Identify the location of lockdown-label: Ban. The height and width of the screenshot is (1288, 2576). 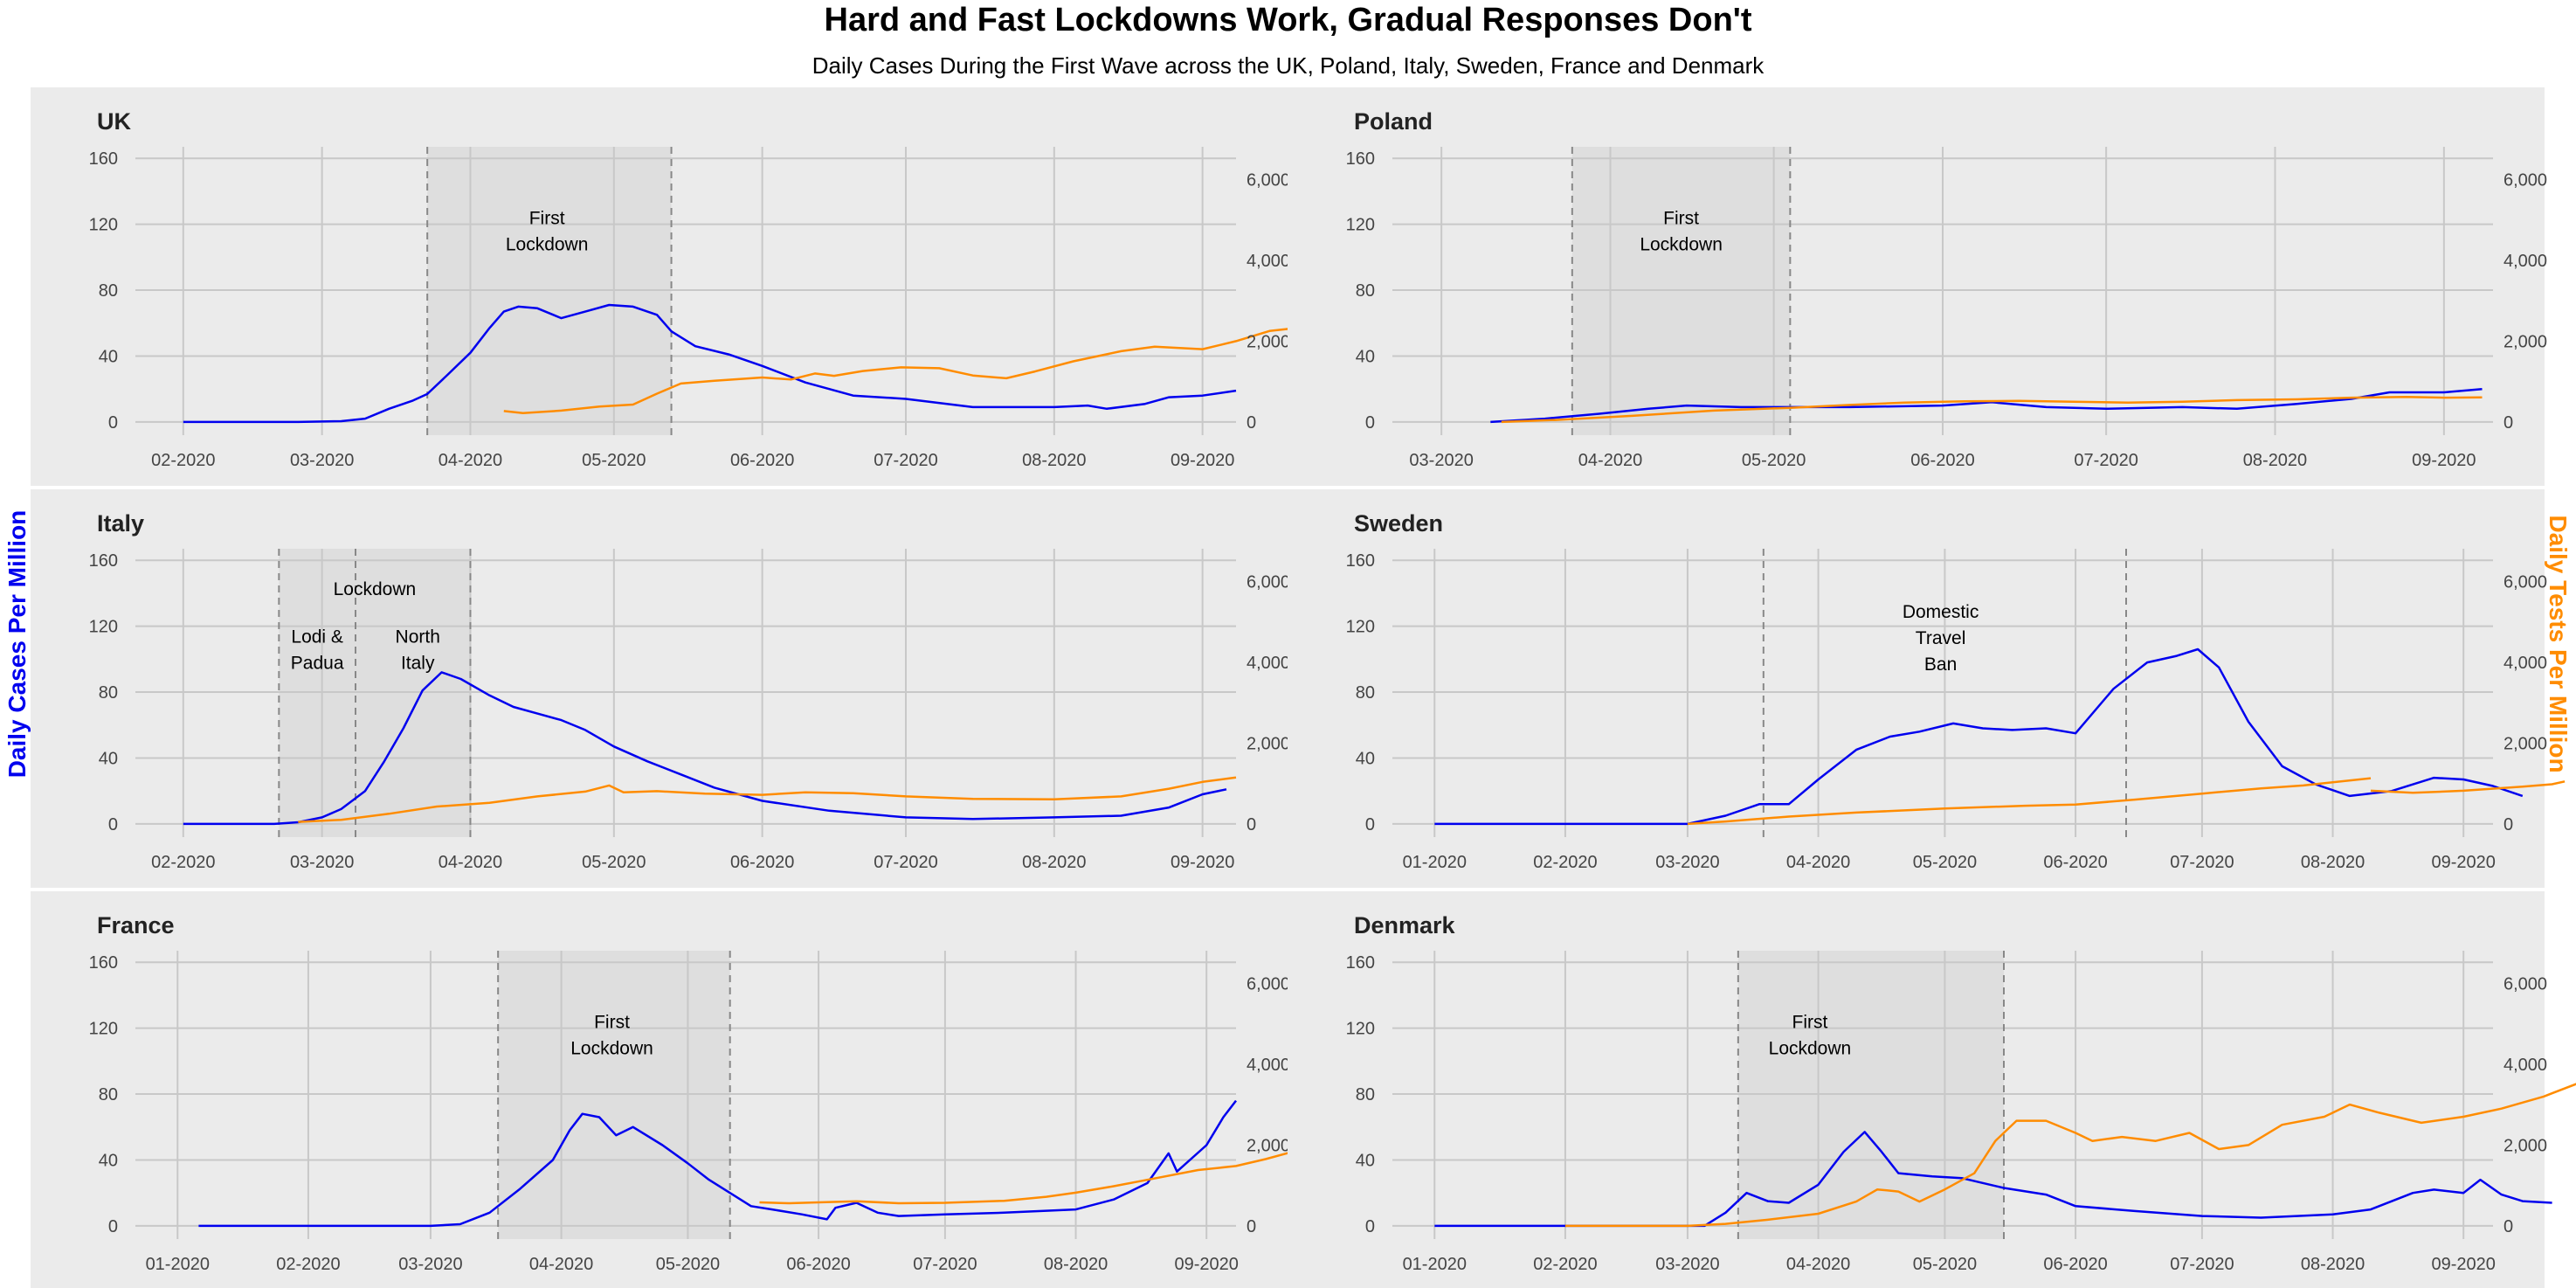
(1940, 664).